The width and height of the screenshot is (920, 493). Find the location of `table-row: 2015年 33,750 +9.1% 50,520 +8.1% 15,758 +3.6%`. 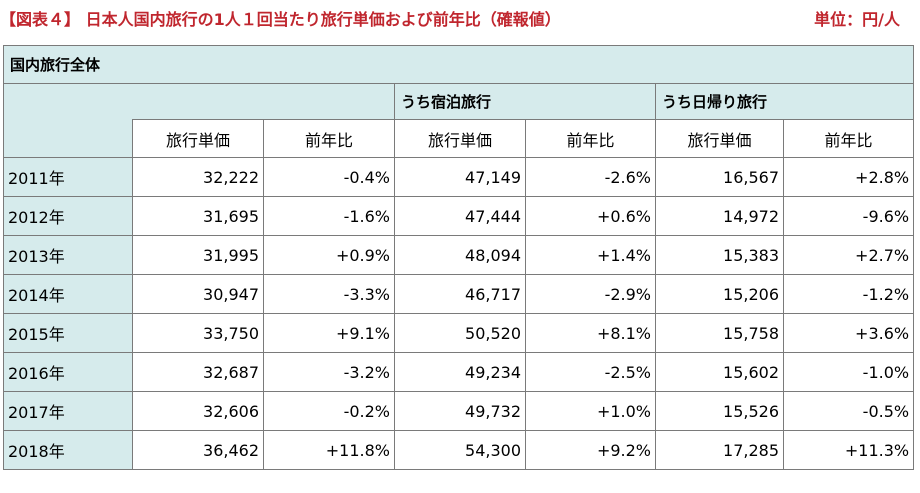

table-row: 2015年 33,750 +9.1% 50,520 +8.1% 15,758 +3.6% is located at coordinates (459, 333).